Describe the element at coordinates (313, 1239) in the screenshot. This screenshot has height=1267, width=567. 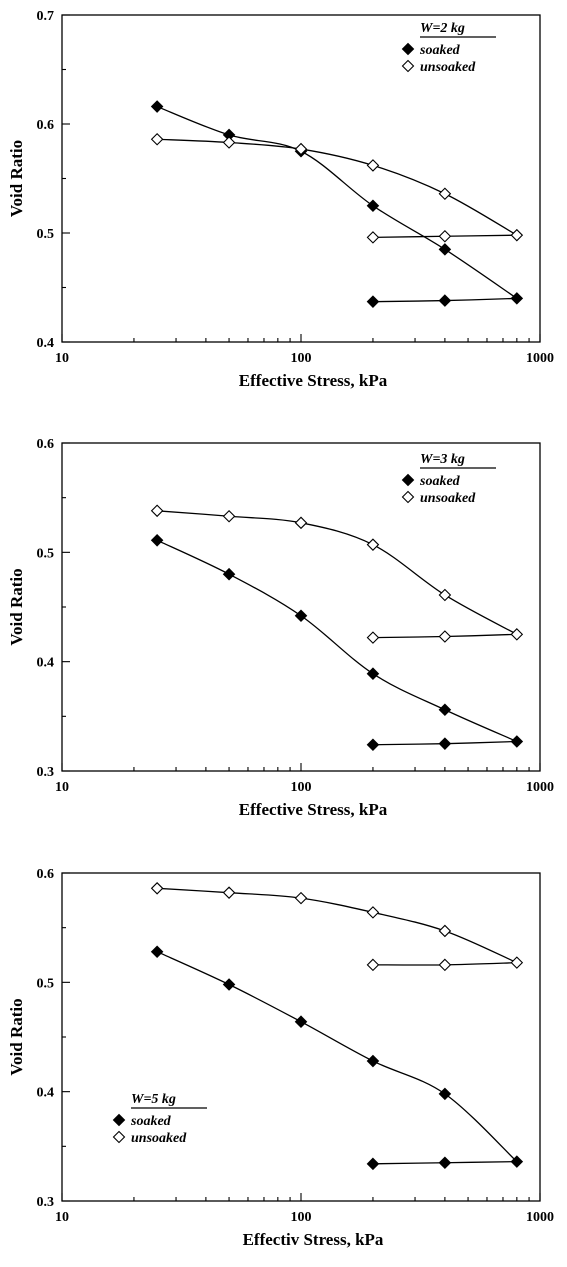
I see `x-axis-label: Effectiv Stress, kPa` at that location.